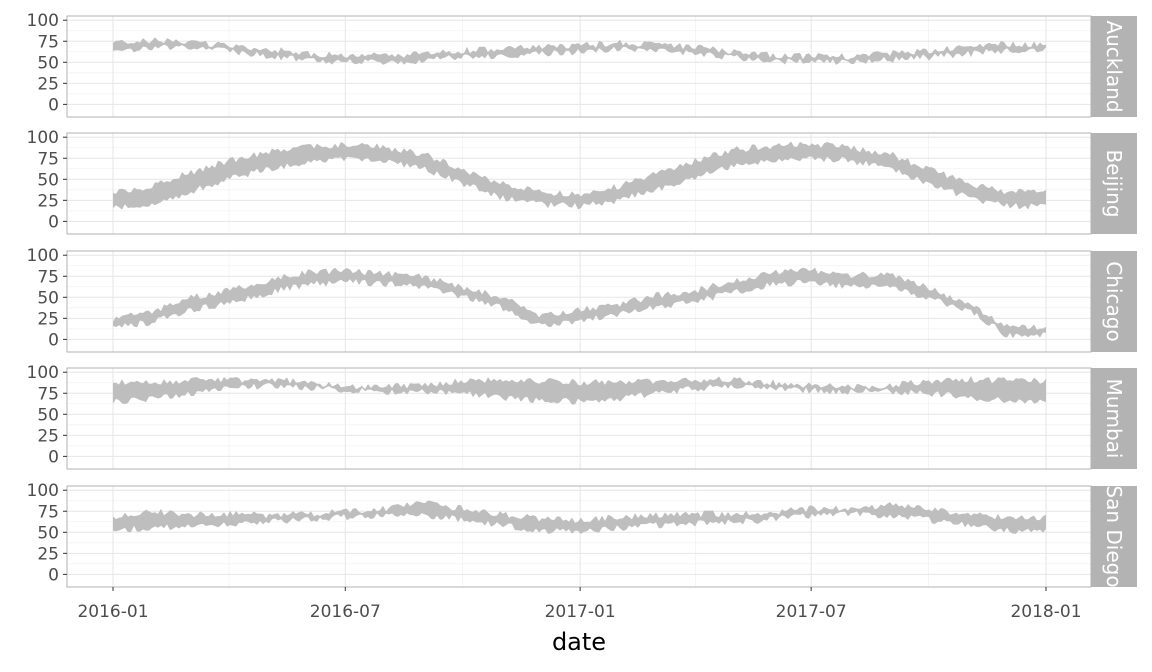 The image size is (1152, 672). I want to click on ribbon-auckland, so click(579, 51).